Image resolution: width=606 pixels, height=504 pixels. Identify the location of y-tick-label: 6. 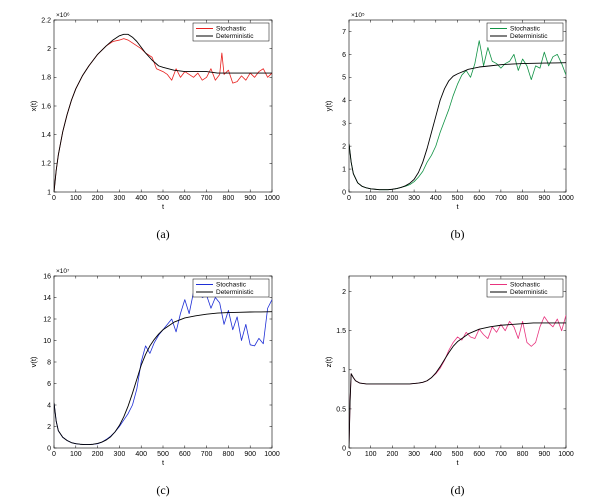
(49, 384).